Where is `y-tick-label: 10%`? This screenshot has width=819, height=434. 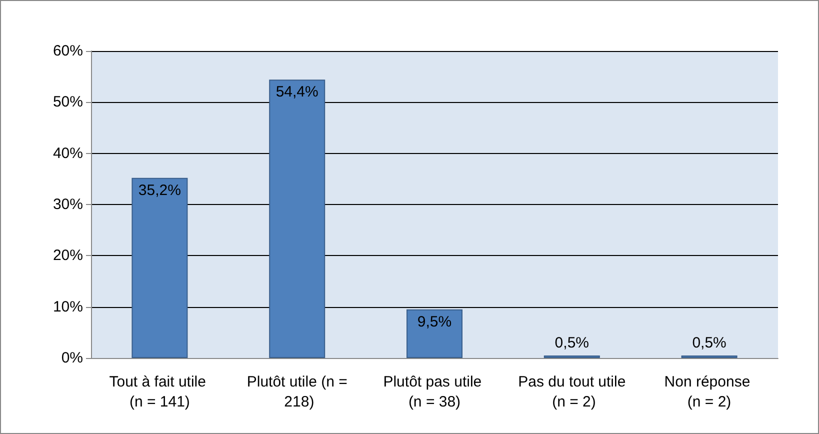
y-tick-label: 10% is located at coordinates (67, 307).